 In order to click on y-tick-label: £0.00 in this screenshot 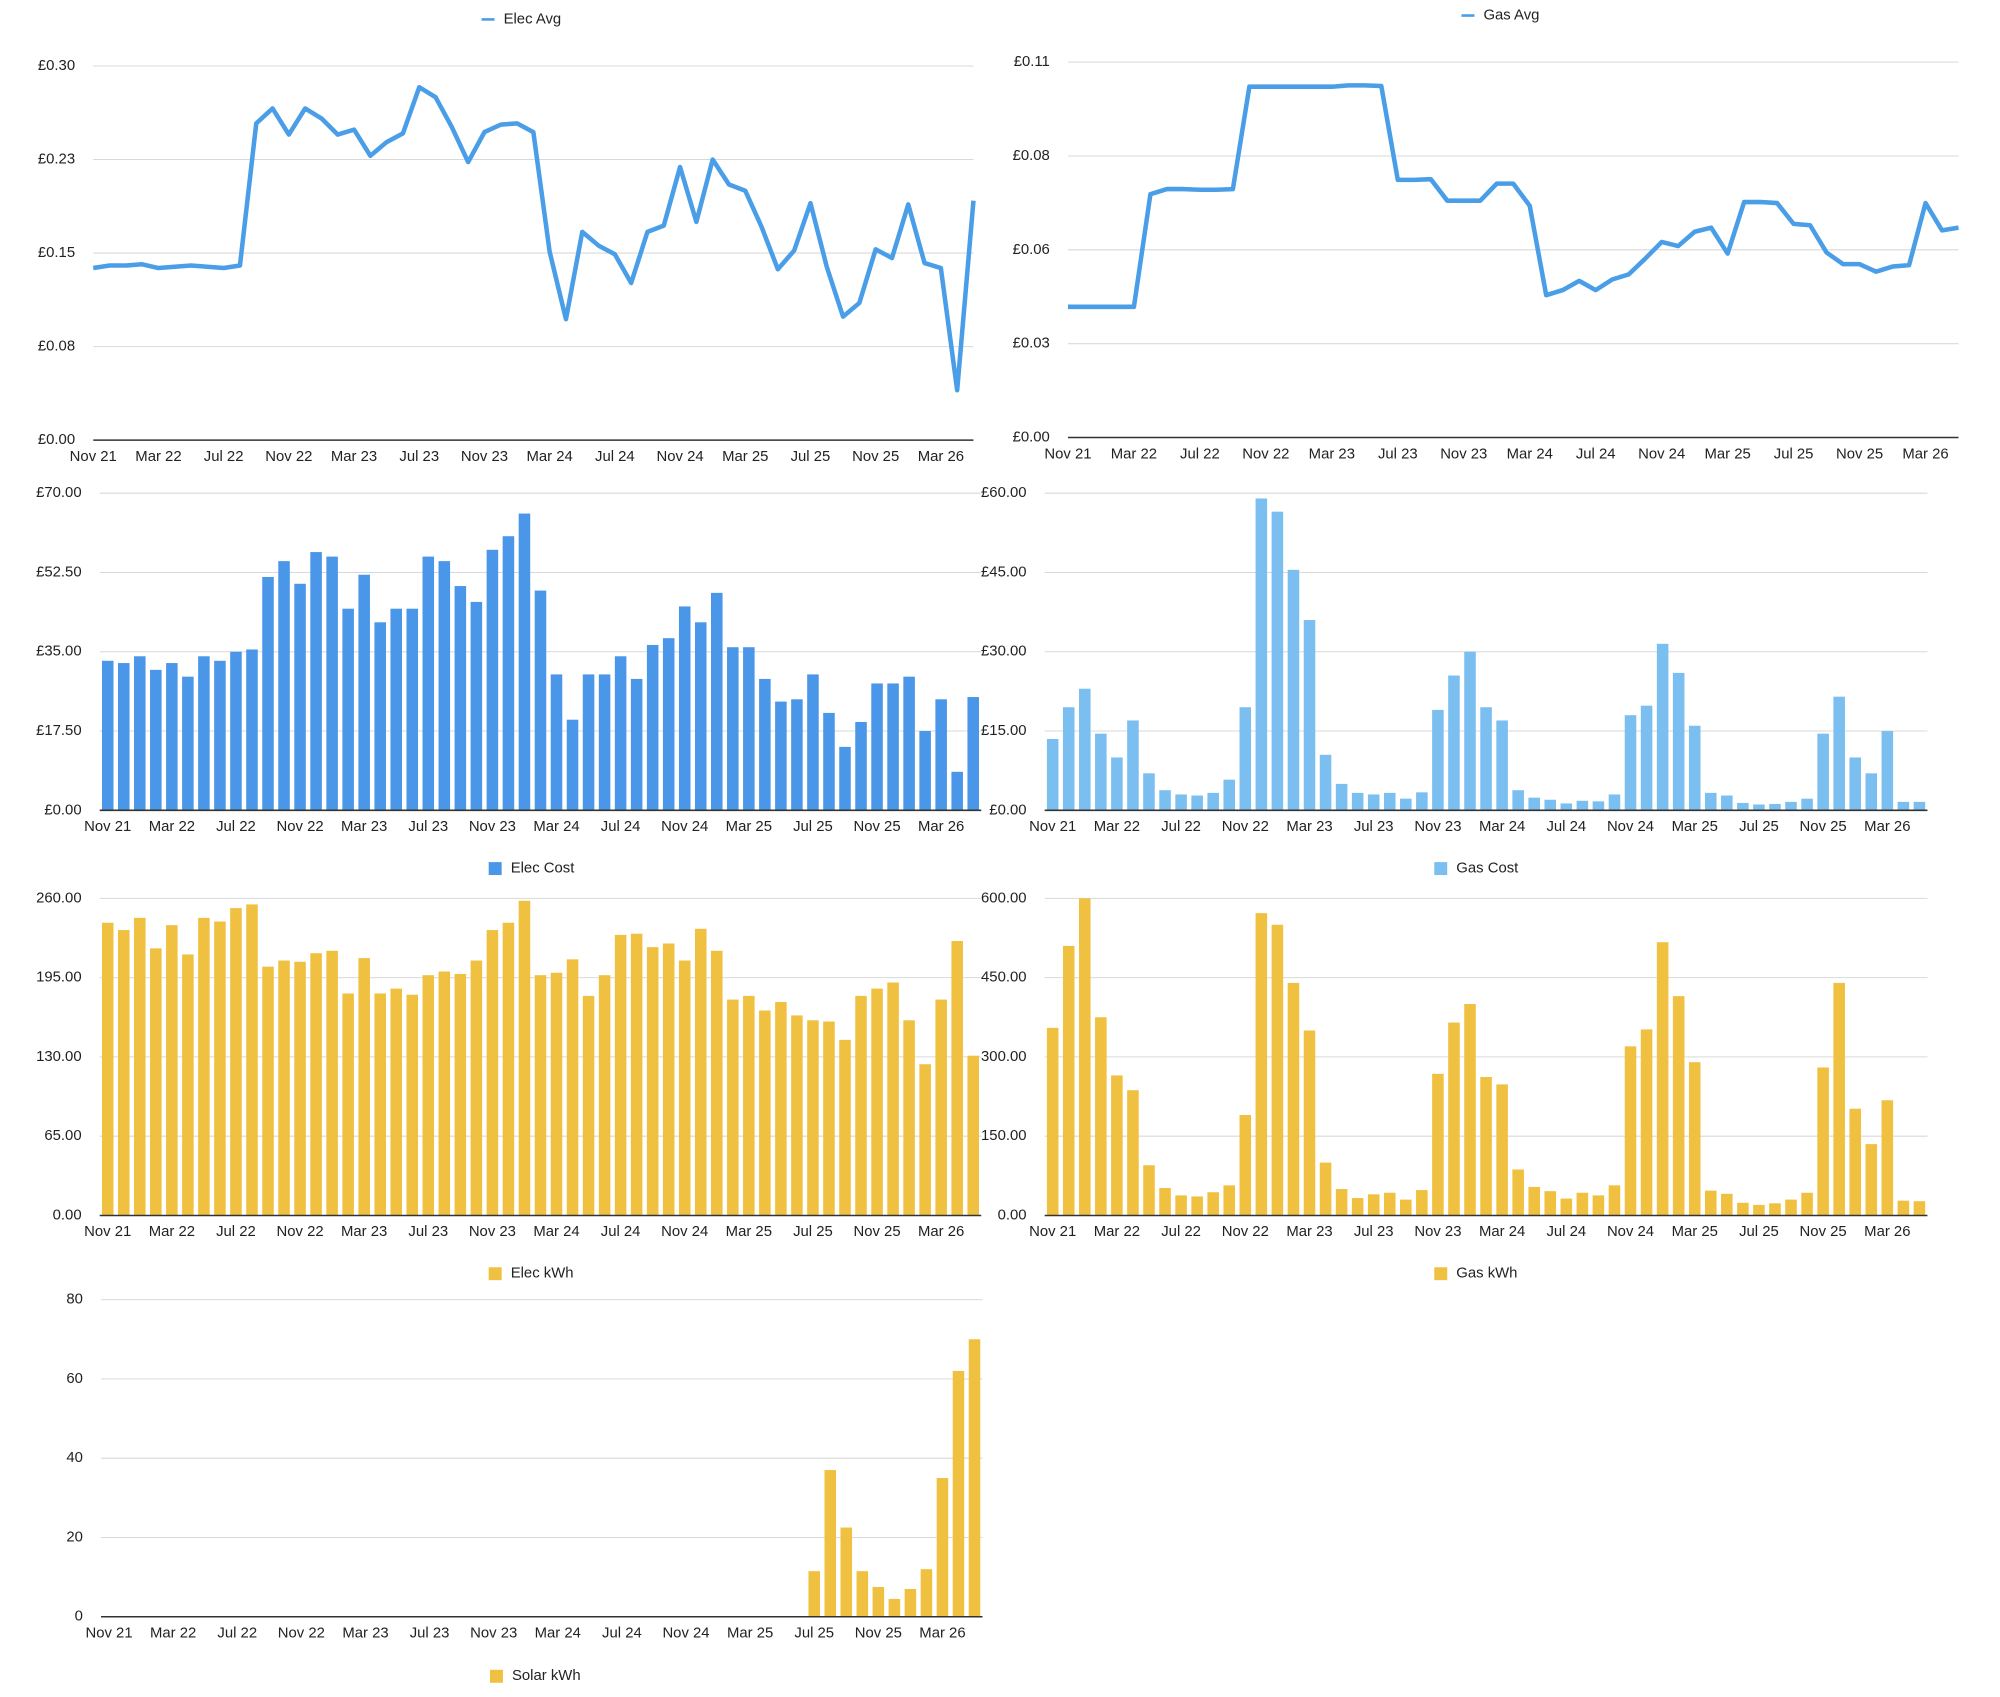, I will do `click(62, 810)`.